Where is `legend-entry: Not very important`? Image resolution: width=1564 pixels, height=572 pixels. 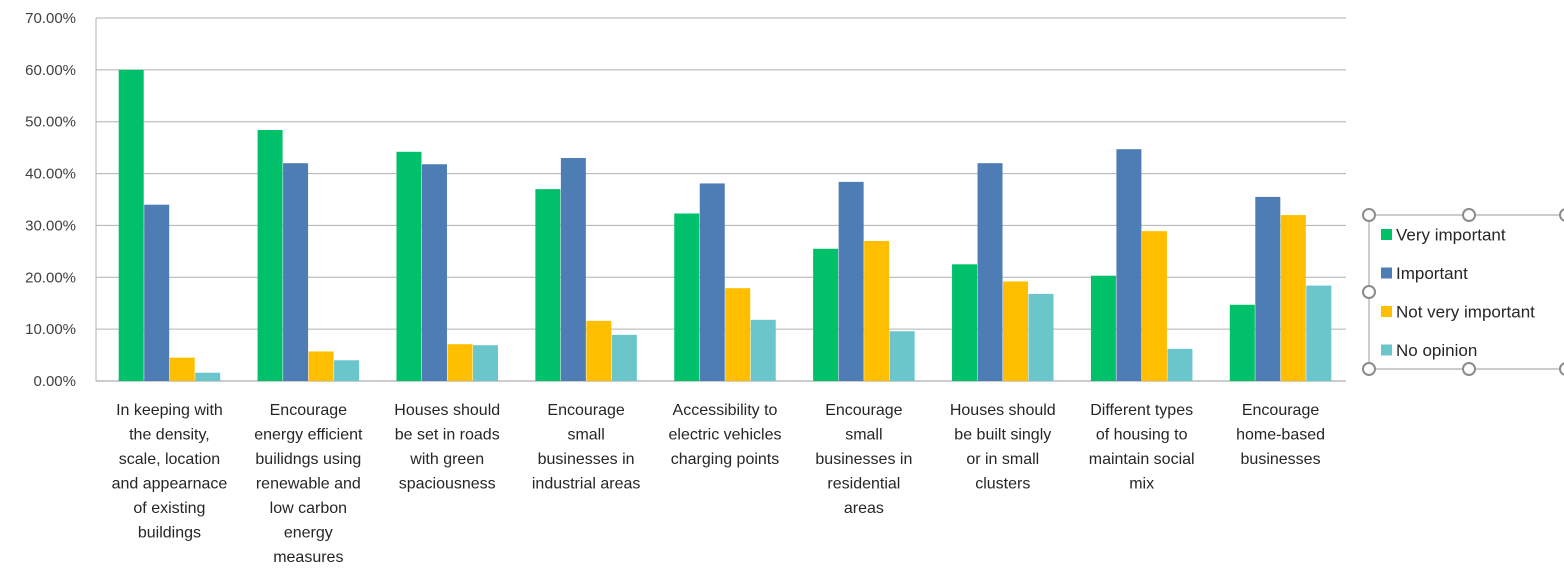
legend-entry: Not very important is located at coordinates (1458, 312).